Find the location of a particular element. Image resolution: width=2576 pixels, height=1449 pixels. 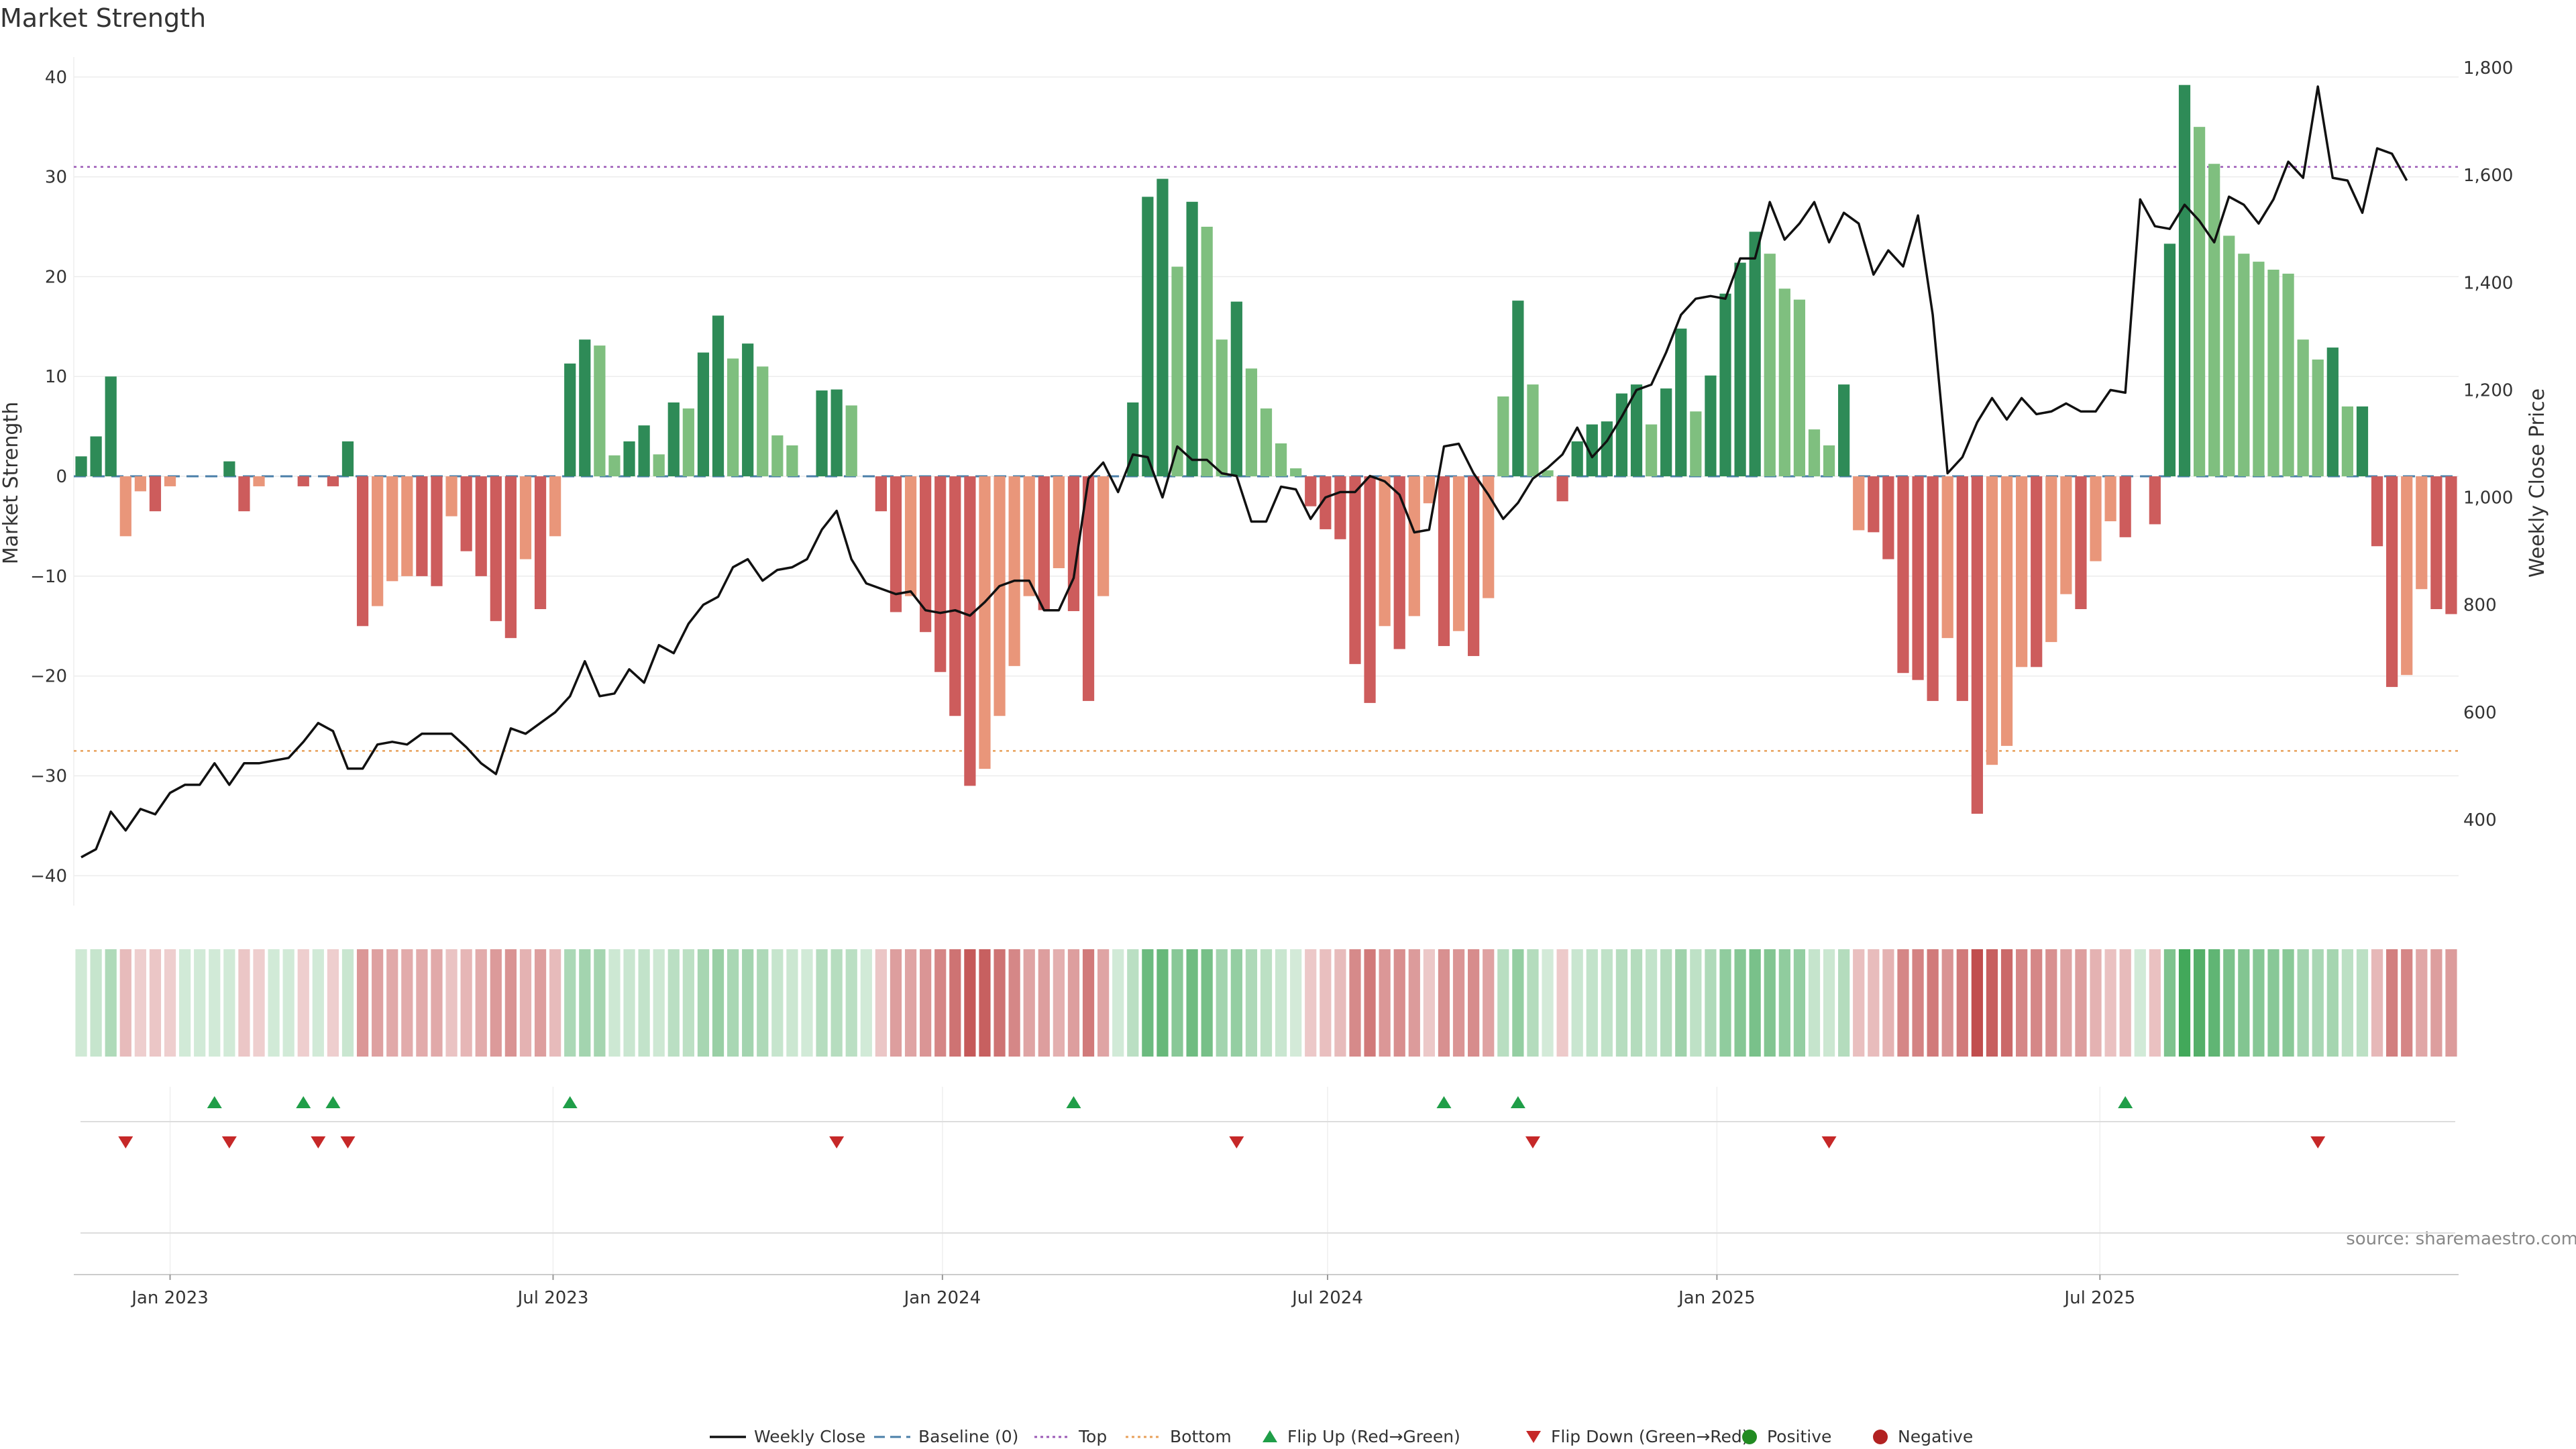

right-tick-label: 1,400 is located at coordinates (2488, 283).